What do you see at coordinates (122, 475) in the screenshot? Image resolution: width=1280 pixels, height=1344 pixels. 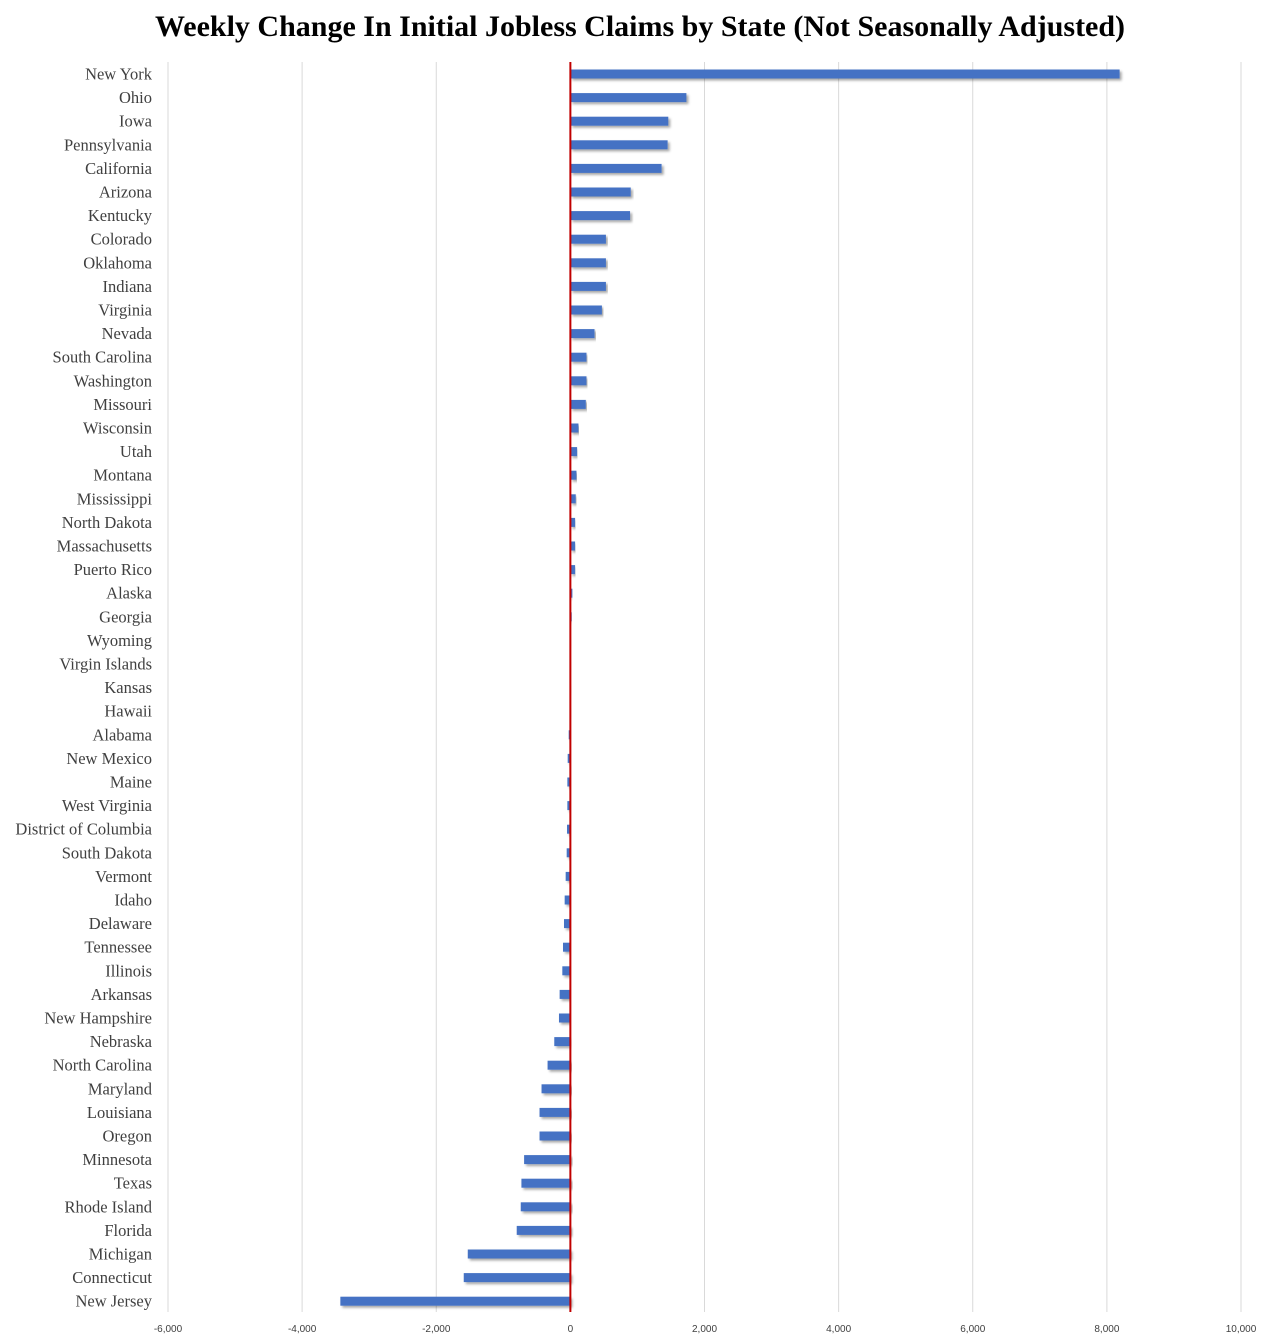 I see `state-label-montana: Montana` at bounding box center [122, 475].